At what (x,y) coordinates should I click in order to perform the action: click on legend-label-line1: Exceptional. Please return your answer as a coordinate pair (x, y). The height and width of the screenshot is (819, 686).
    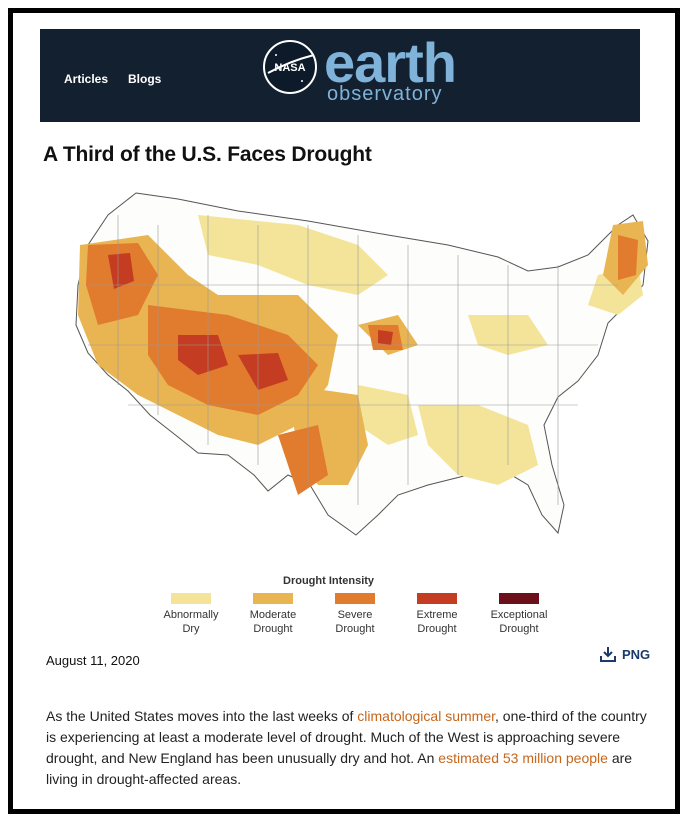
    Looking at the image, I should click on (519, 615).